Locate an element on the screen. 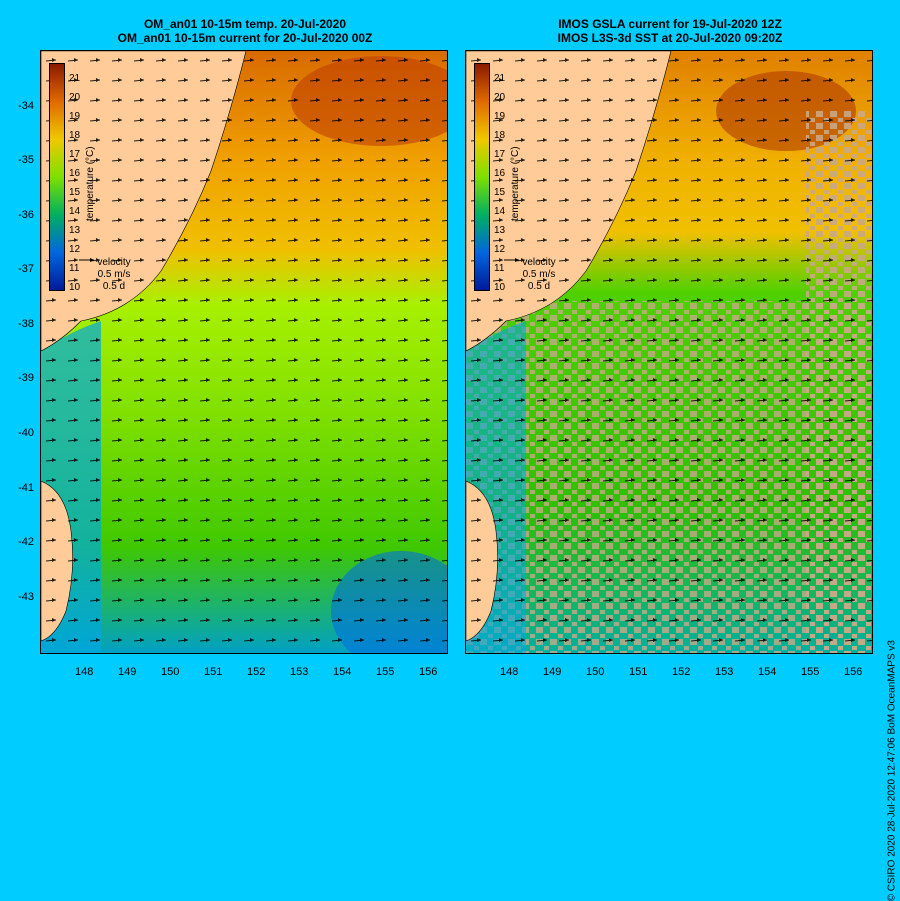  left-colorbar-title: temperature (°C) is located at coordinates (90, 183).